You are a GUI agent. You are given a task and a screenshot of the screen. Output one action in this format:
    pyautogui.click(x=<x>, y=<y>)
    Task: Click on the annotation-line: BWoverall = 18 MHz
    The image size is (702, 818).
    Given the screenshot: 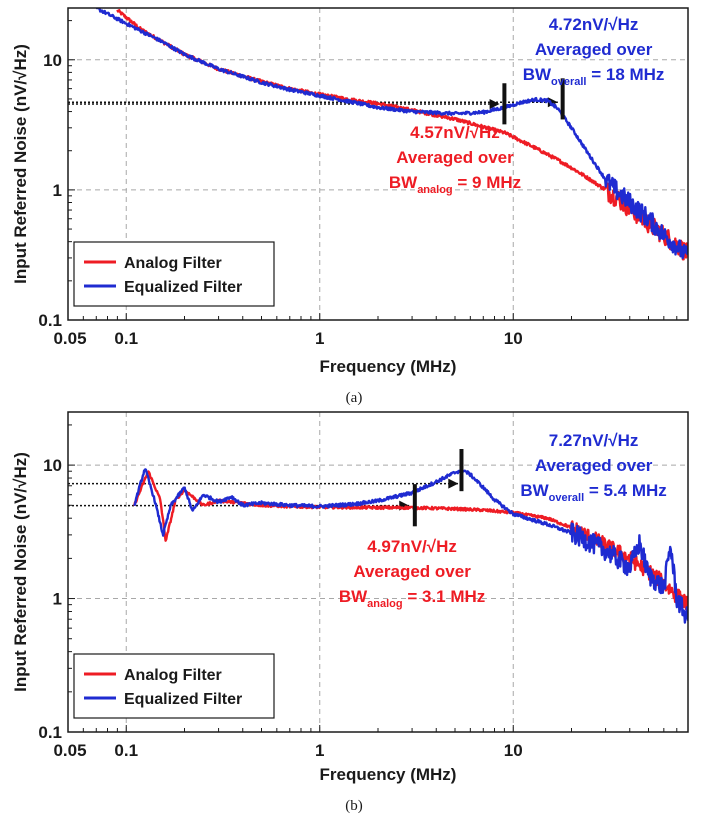 What is the action you would take?
    pyautogui.click(x=594, y=76)
    